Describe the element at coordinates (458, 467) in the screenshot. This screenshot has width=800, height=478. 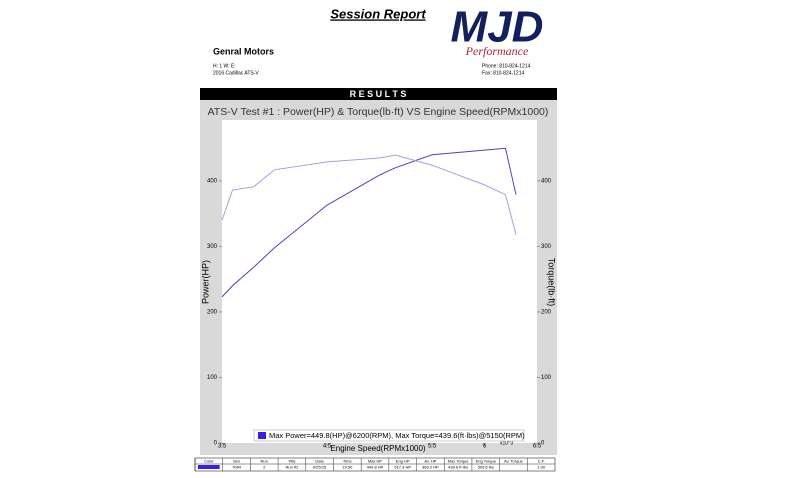
I see `table-cell: 439.6 ft-lbs` at that location.